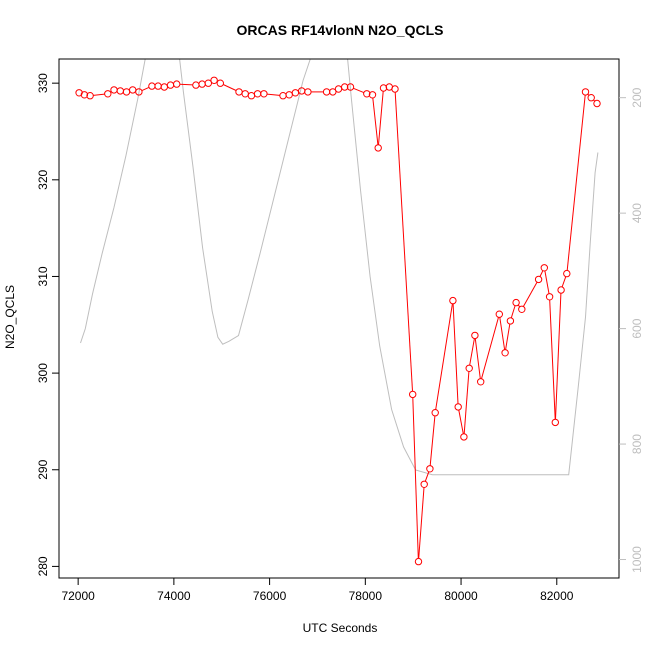 The height and width of the screenshot is (650, 650). What do you see at coordinates (637, 559) in the screenshot?
I see `secondary-y-tick-label: 1000` at bounding box center [637, 559].